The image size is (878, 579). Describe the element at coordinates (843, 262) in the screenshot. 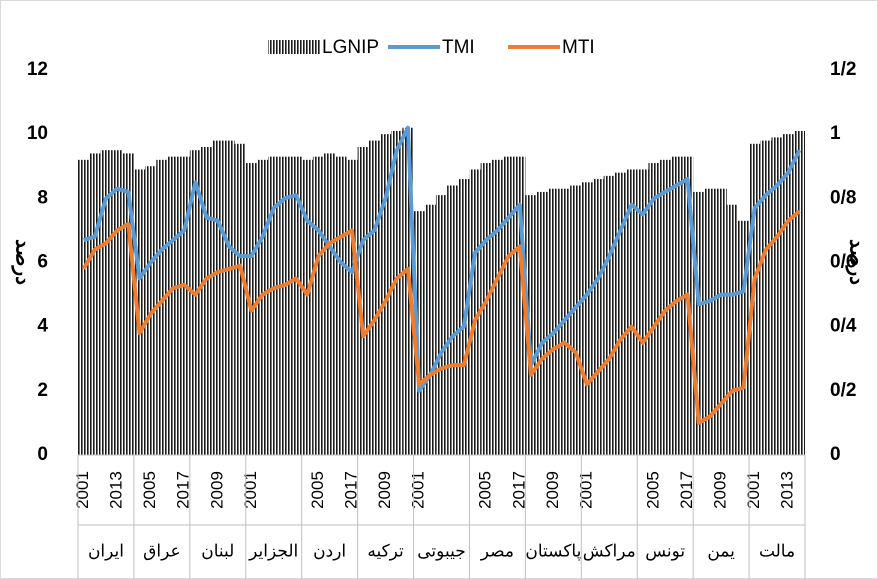

I see `y2-tick-label: 0/6` at that location.